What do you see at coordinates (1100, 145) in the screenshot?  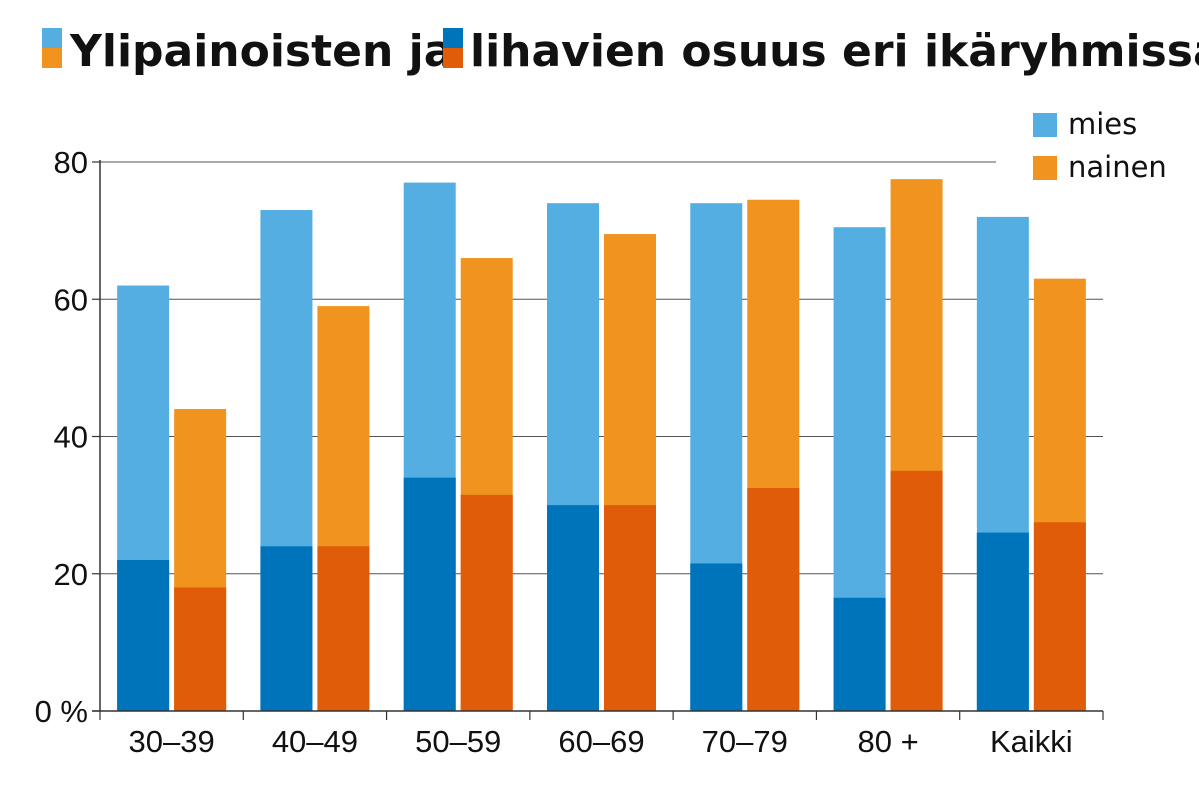 I see `legend: mies nainen` at bounding box center [1100, 145].